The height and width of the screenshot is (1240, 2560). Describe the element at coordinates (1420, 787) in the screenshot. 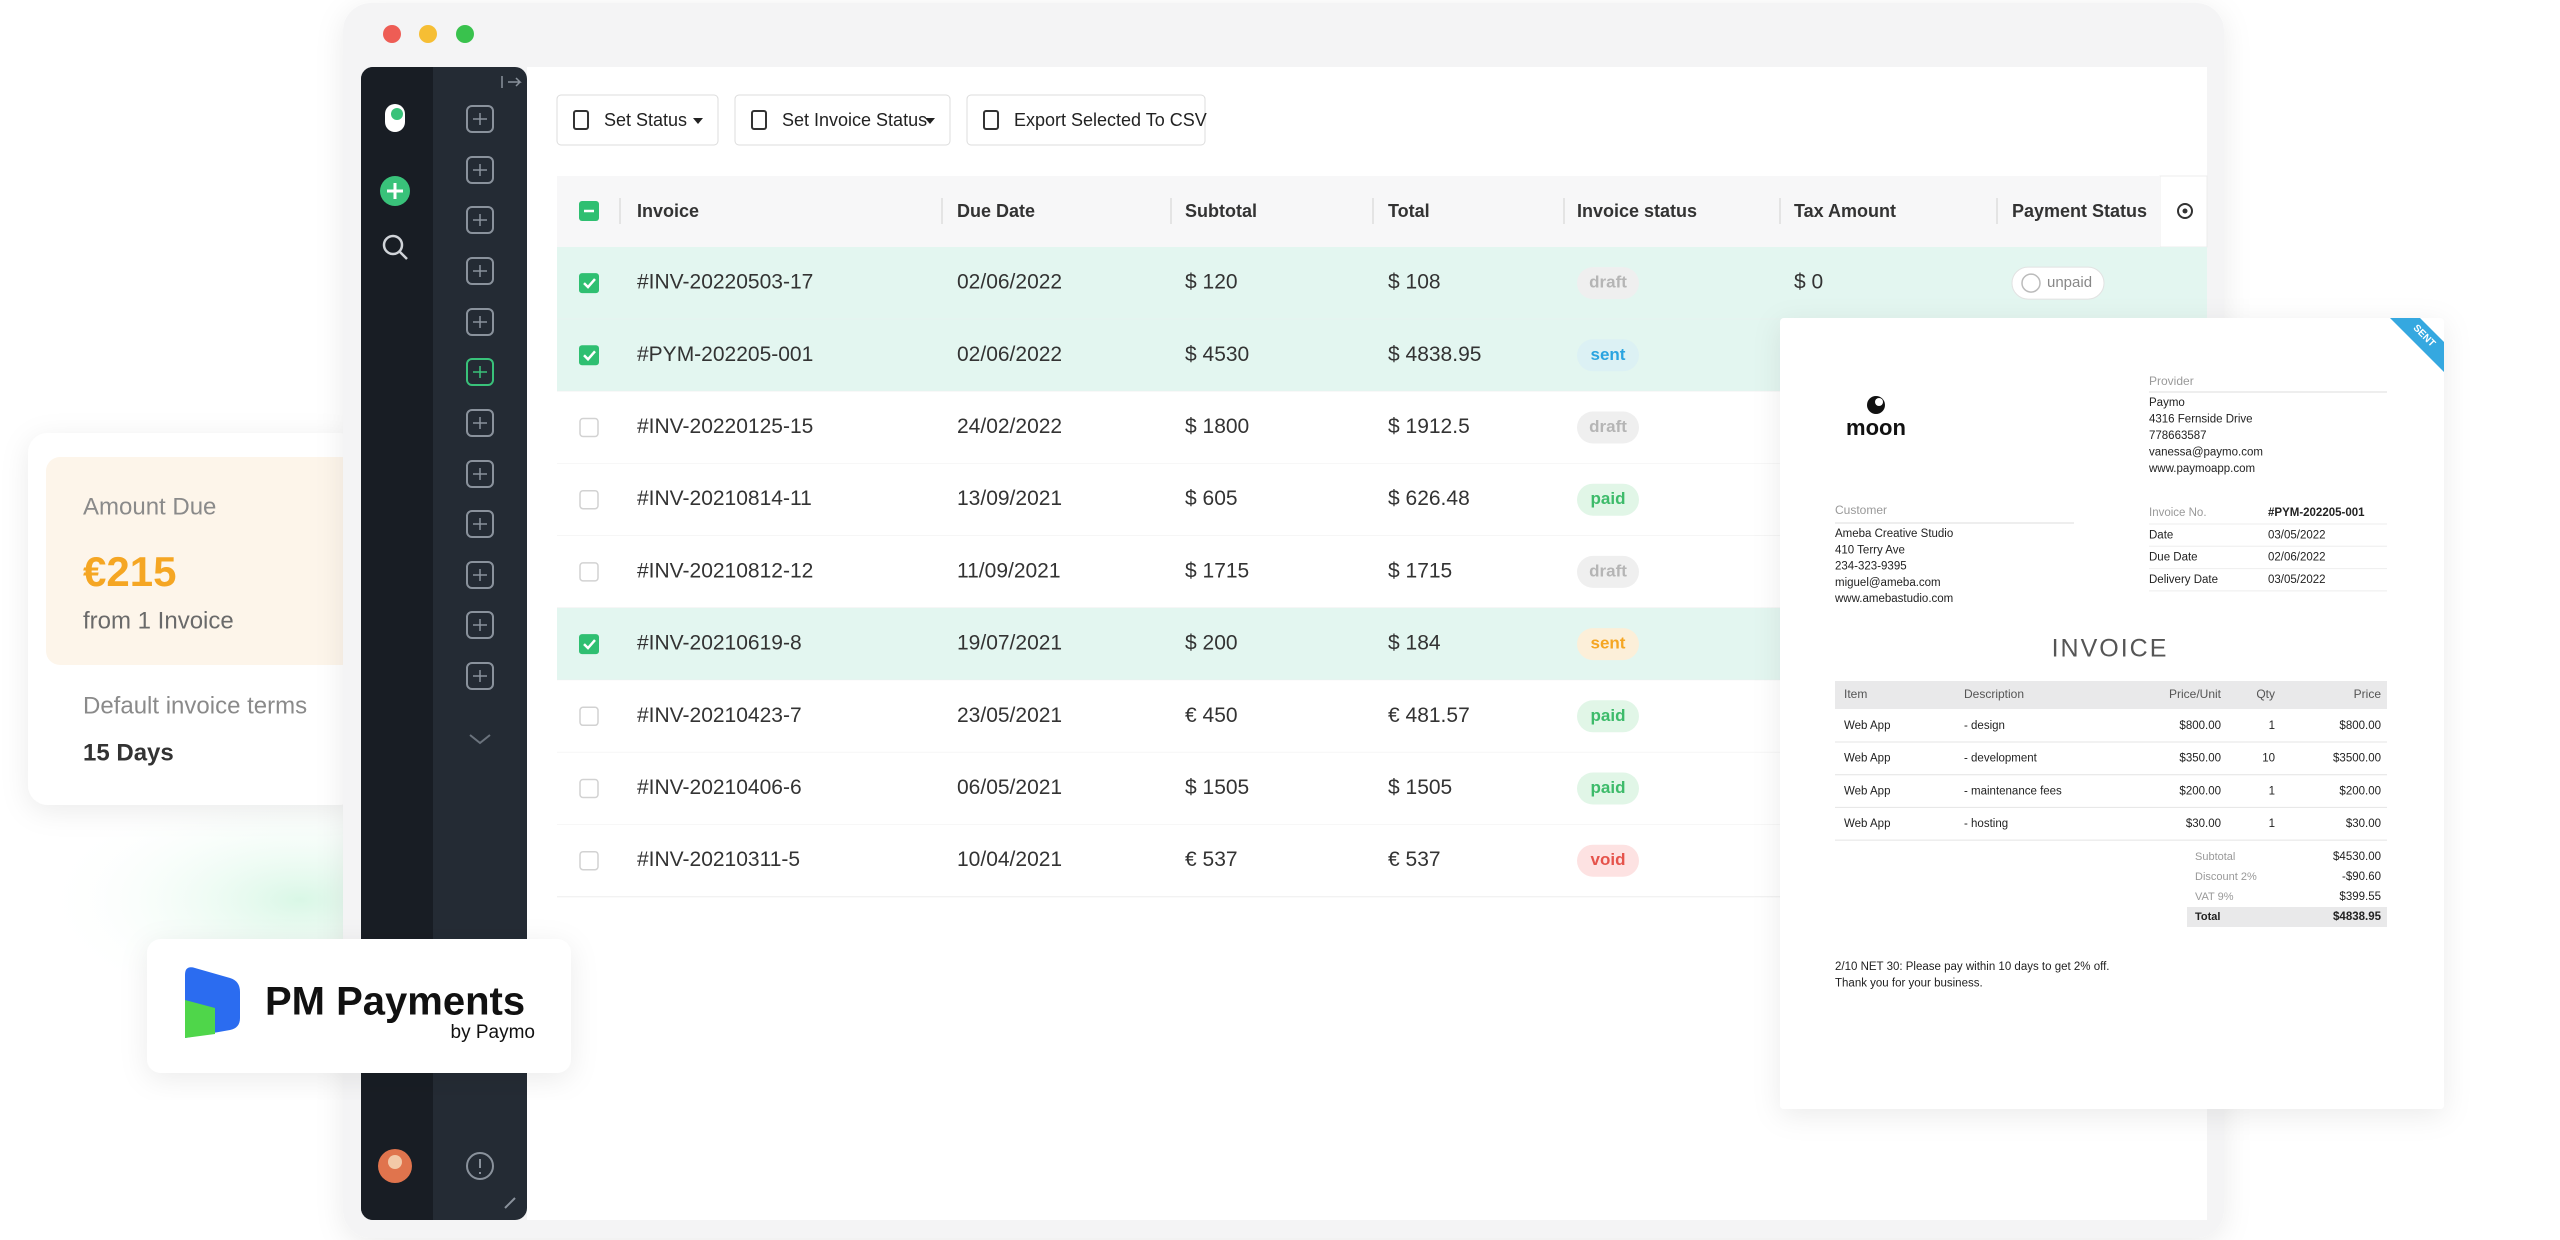

I see `cell-total: $ 1505` at that location.